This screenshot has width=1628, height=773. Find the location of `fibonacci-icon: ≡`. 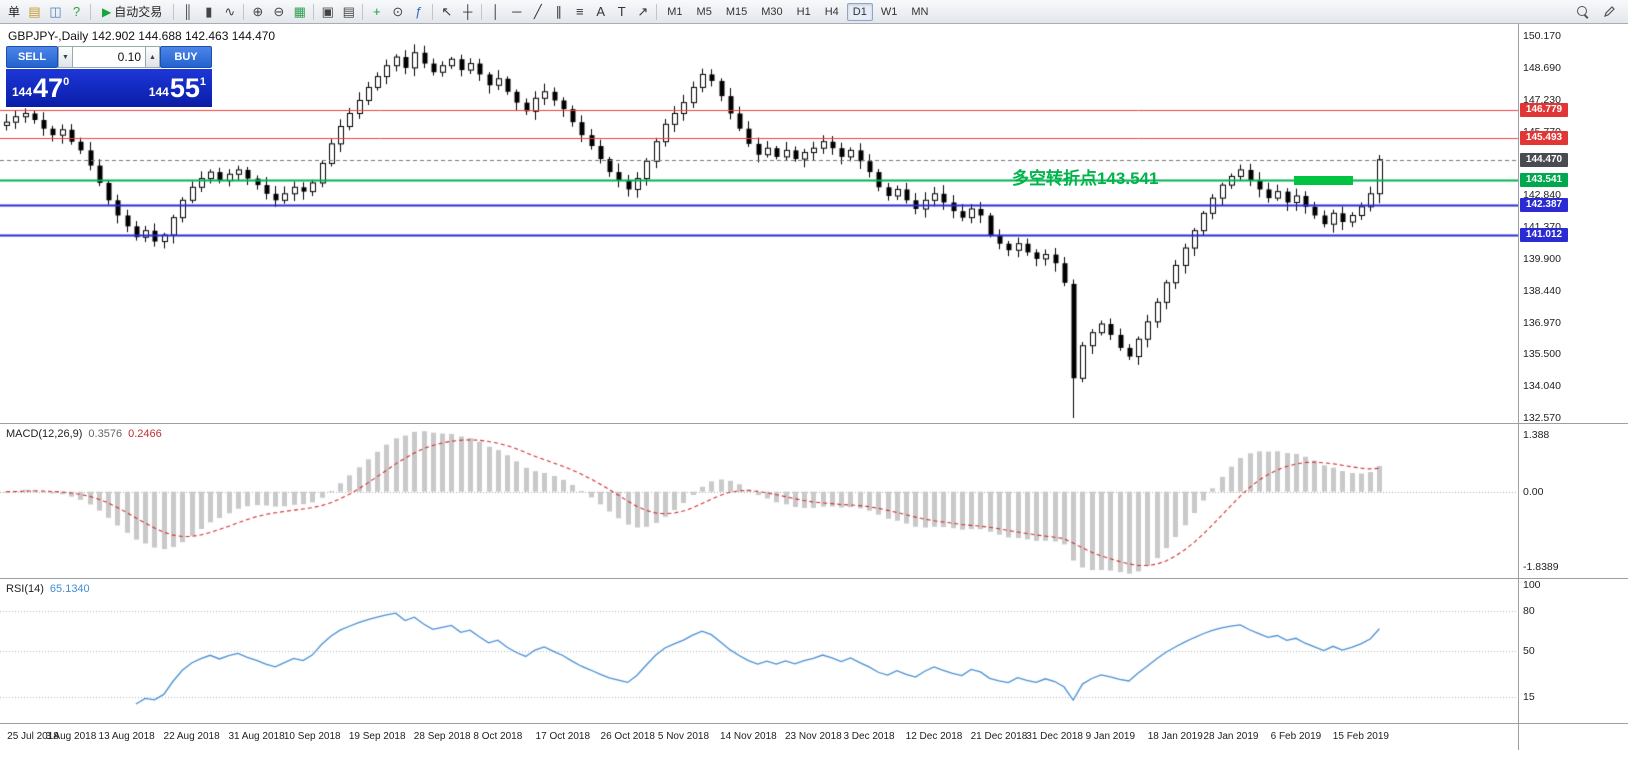

fibonacci-icon: ≡ is located at coordinates (579, 11).